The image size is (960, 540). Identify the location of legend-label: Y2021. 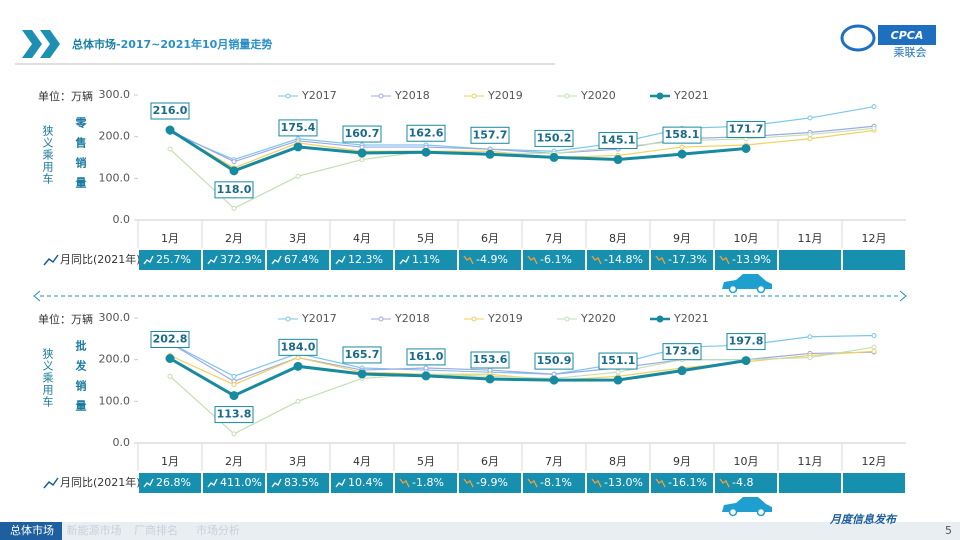
(691, 318).